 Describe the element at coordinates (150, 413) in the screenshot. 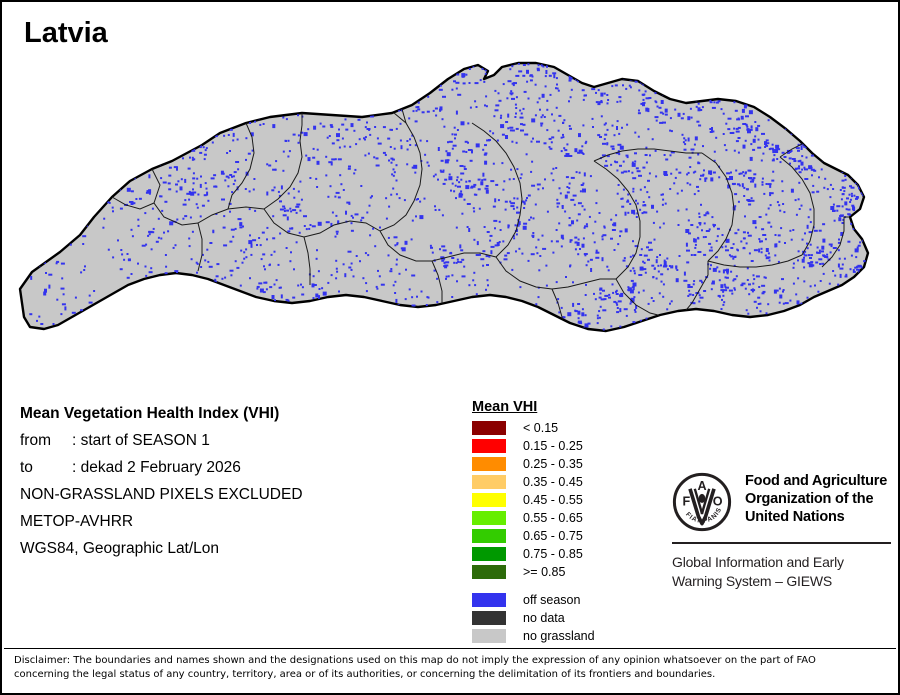

I see `info-heading: Mean Vegetation Health Index (VHI)` at that location.